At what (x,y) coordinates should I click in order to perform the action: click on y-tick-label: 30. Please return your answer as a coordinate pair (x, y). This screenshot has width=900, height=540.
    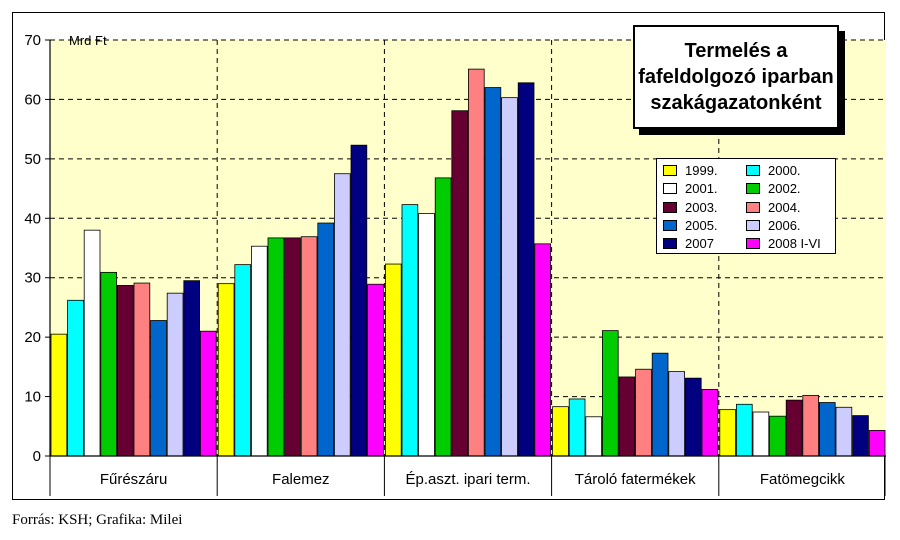
    Looking at the image, I should click on (32, 278).